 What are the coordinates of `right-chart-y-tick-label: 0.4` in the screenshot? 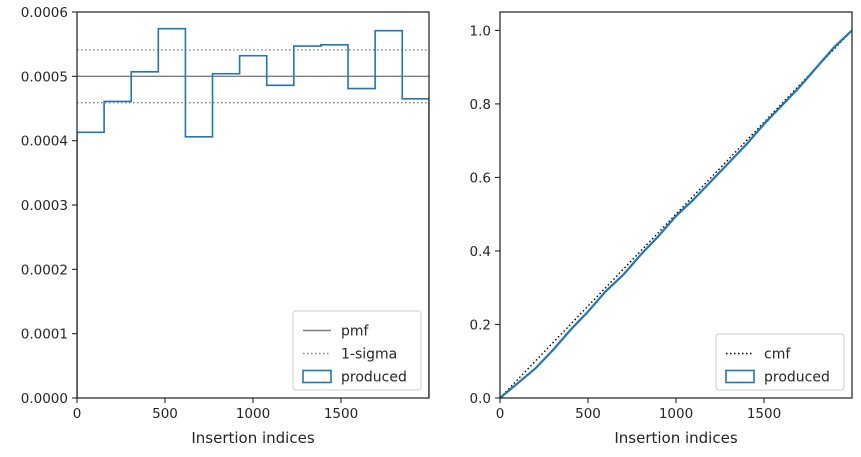 It's located at (480, 252).